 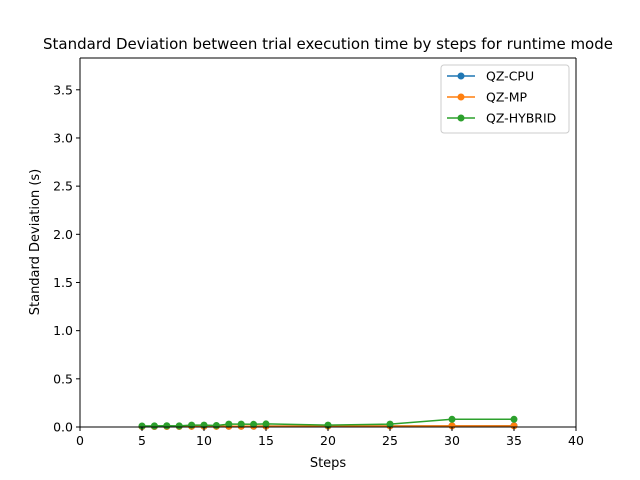 What do you see at coordinates (63, 89) in the screenshot?
I see `y-tick-label: 3.5` at bounding box center [63, 89].